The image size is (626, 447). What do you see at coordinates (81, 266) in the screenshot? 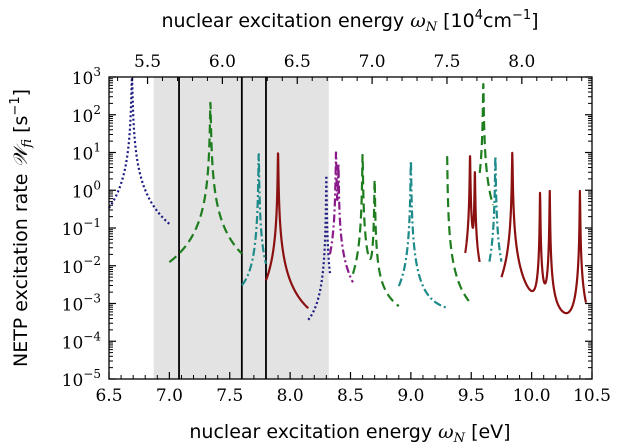
I see `y-tick-label-3: 10⁻²` at bounding box center [81, 266].